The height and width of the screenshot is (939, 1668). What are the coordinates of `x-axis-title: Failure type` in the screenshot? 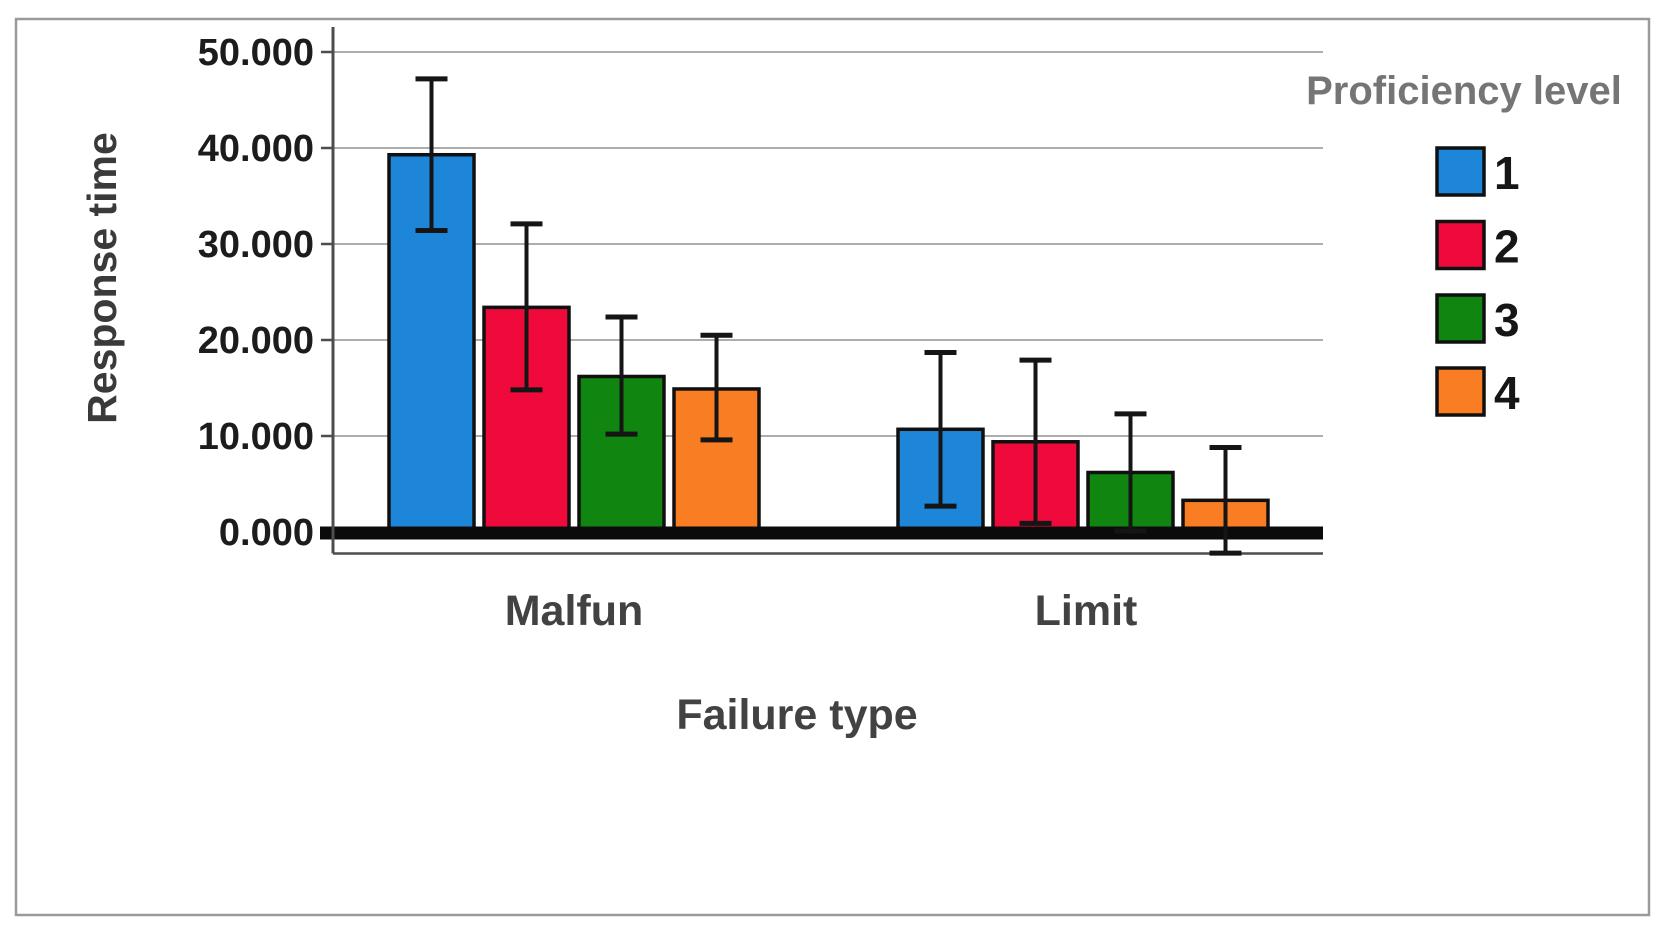 It's located at (796, 715).